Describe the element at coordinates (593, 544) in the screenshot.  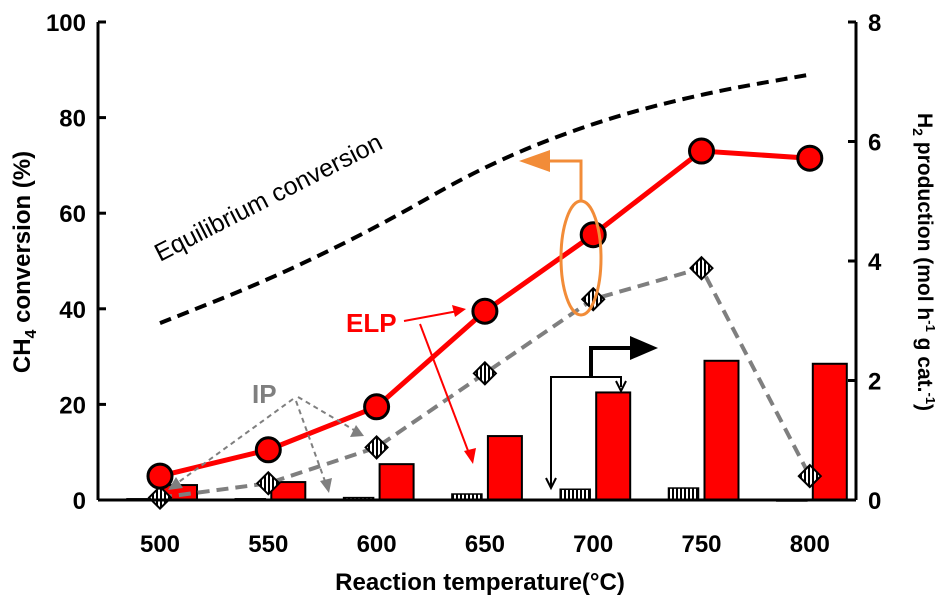
I see `x-tick-label: 700` at that location.